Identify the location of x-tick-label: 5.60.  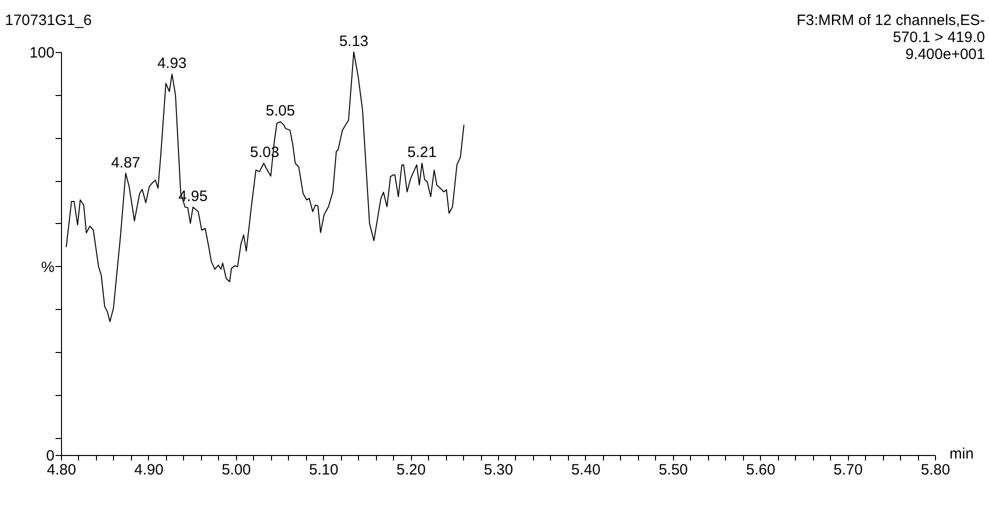
(761, 470).